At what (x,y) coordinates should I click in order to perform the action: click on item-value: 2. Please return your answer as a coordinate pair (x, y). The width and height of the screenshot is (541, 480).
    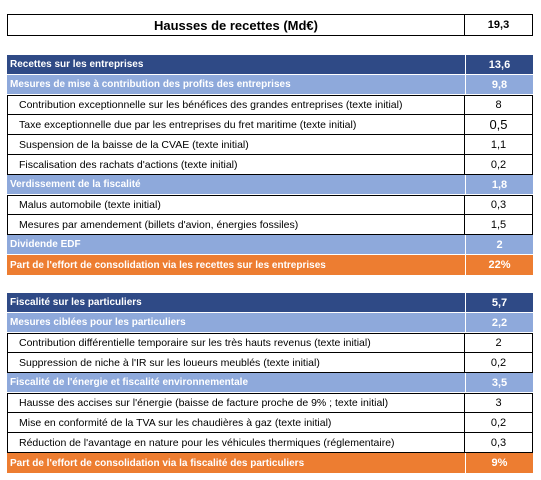
    Looking at the image, I should click on (499, 343).